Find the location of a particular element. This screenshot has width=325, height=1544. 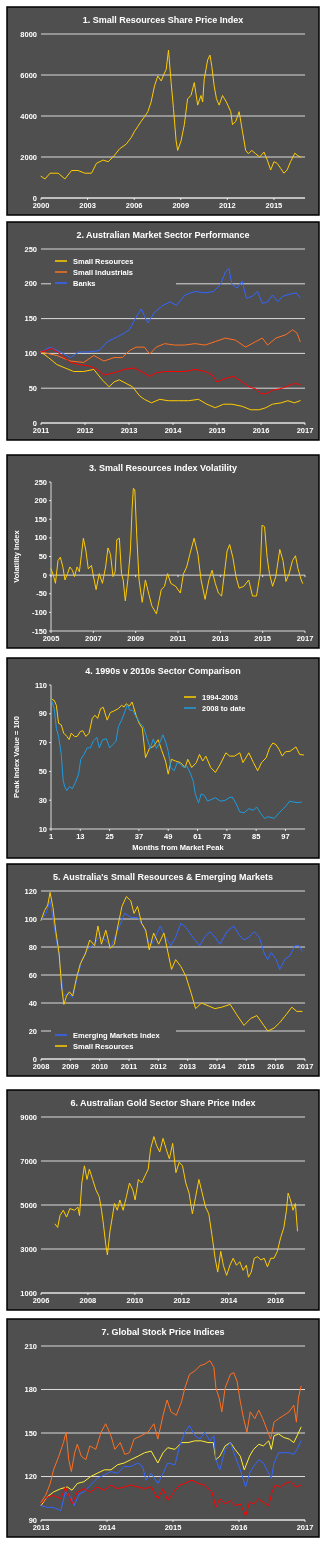

chart-title: 3. Small Resources Index Volatility is located at coordinates (163, 468).